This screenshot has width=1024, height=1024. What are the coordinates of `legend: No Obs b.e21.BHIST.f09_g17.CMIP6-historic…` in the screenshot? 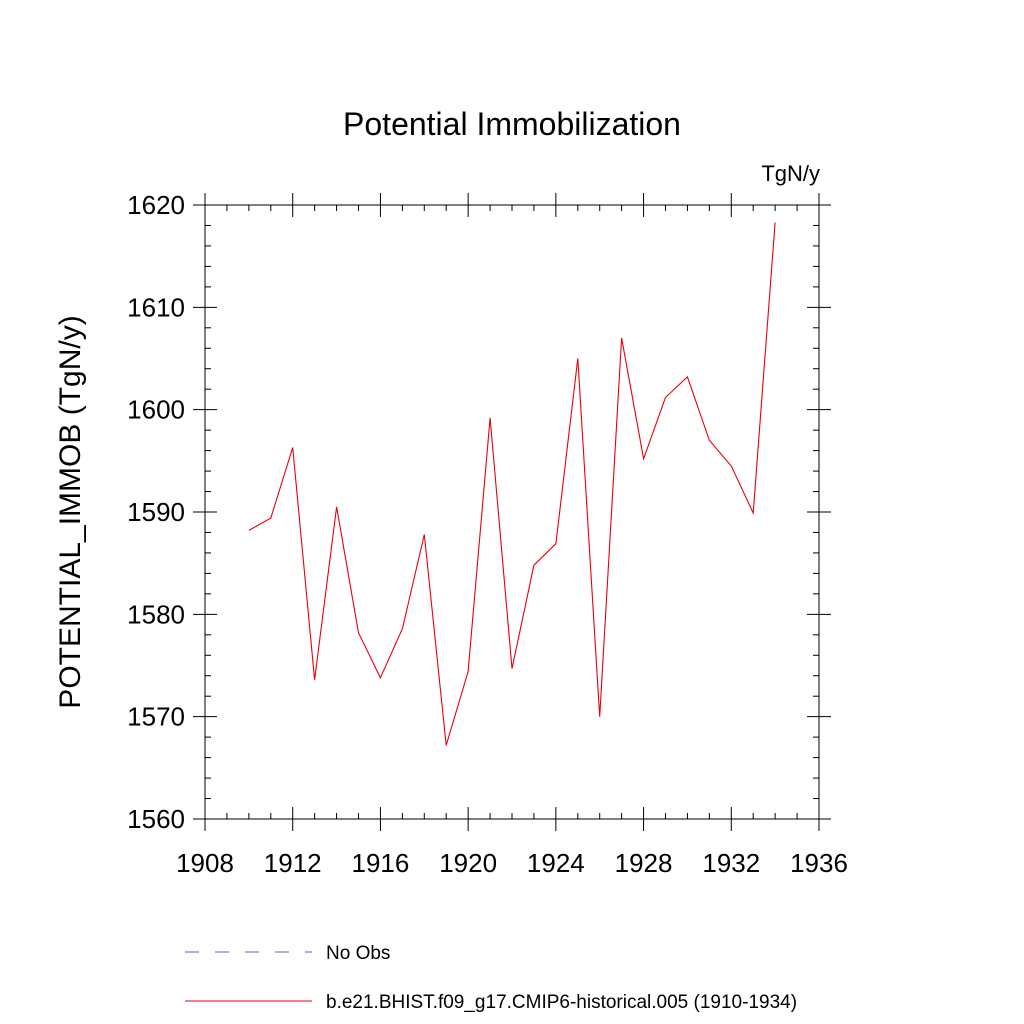 It's located at (491, 978).